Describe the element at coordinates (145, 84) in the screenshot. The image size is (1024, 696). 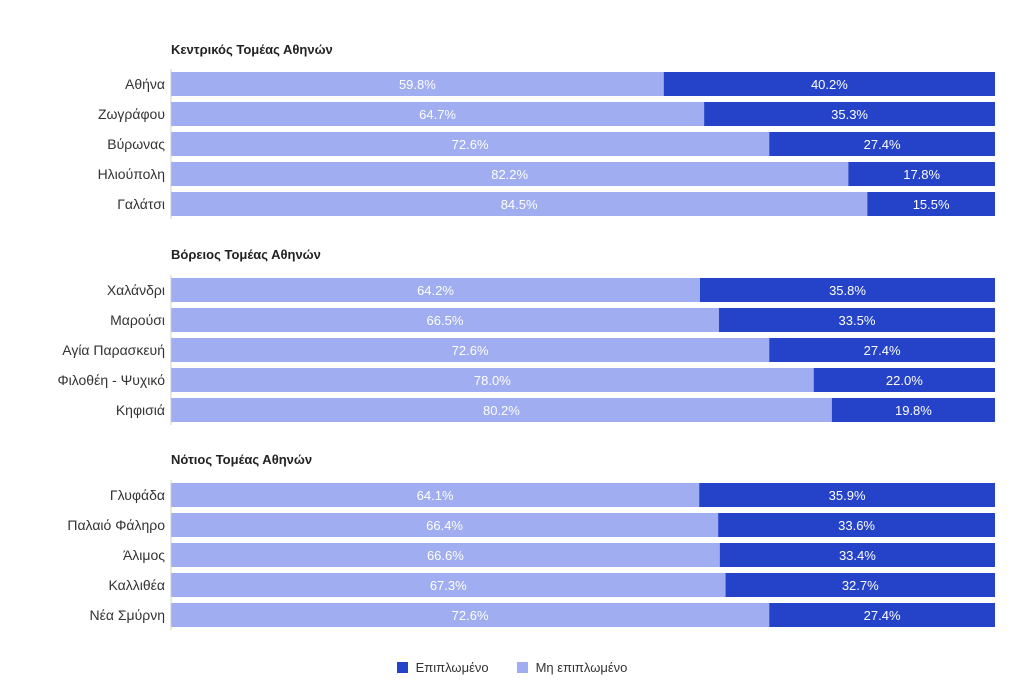
I see `category-label-0-0: Αθήνα` at that location.